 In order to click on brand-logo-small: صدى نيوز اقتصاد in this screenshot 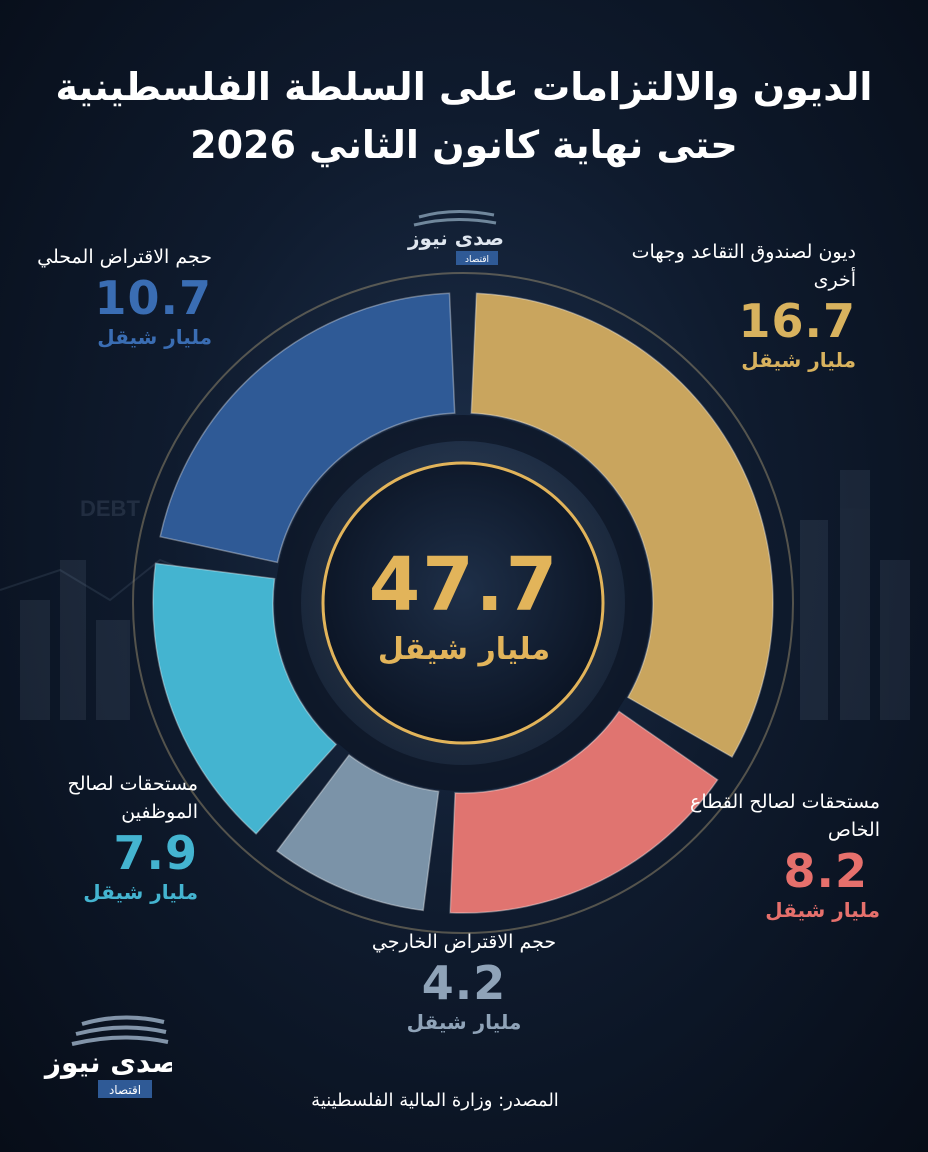, I will do `click(455, 237)`.